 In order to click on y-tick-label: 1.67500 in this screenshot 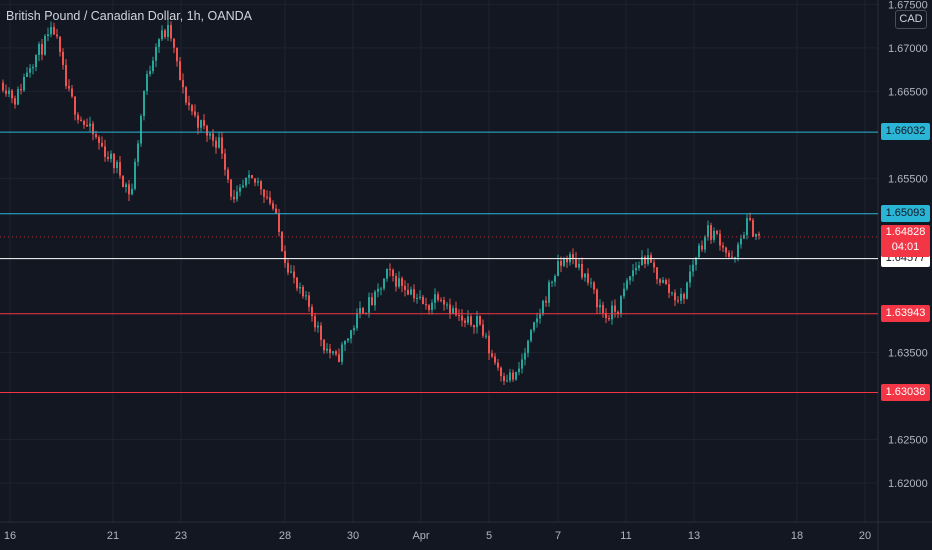, I will do `click(908, 5)`.